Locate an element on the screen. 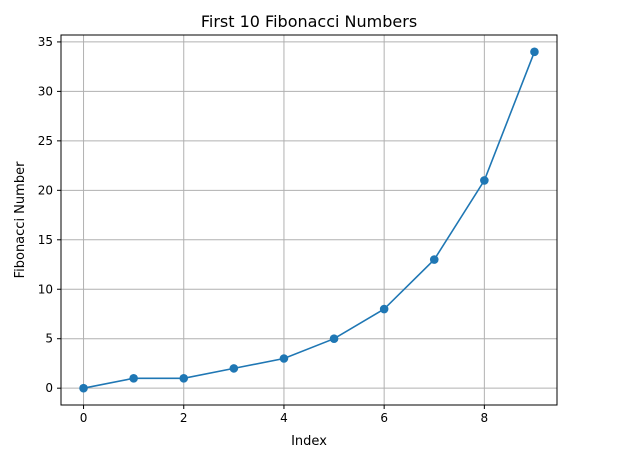 Image resolution: width=623 pixels, height=458 pixels. y-tick-label: 20 is located at coordinates (45, 190).